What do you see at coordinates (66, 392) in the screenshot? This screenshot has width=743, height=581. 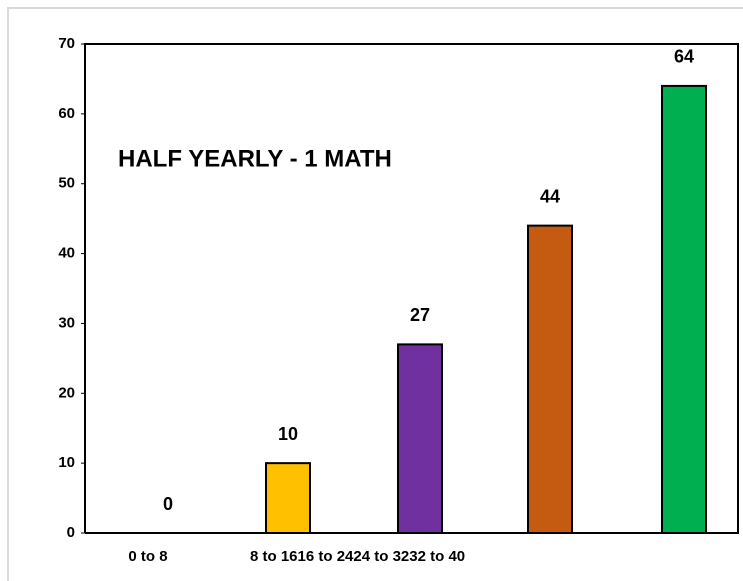 I see `y-tick-label: 20` at bounding box center [66, 392].